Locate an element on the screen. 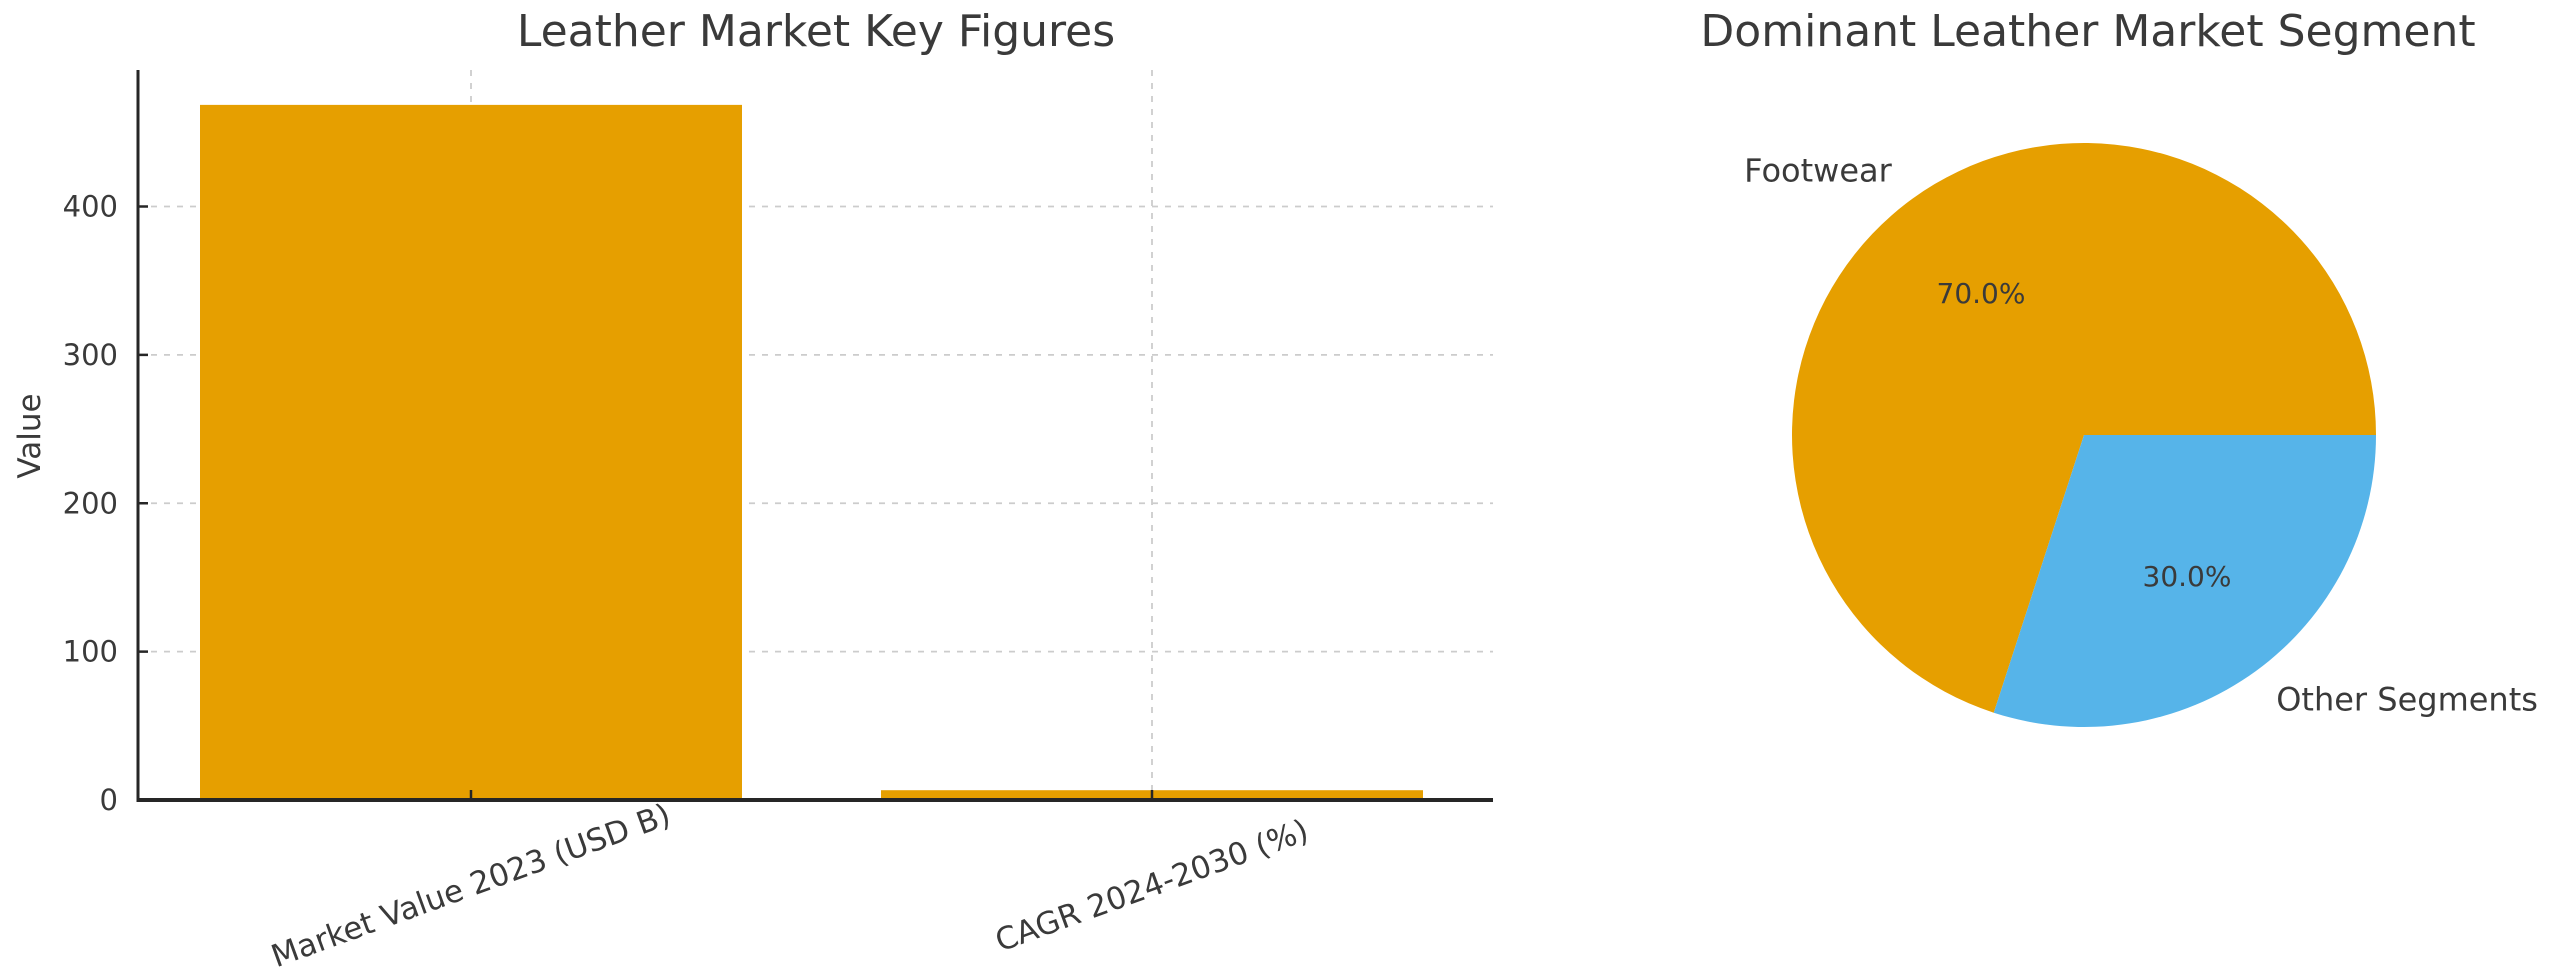 The width and height of the screenshot is (2566, 980). y-tick-label: 300 is located at coordinates (90, 355).